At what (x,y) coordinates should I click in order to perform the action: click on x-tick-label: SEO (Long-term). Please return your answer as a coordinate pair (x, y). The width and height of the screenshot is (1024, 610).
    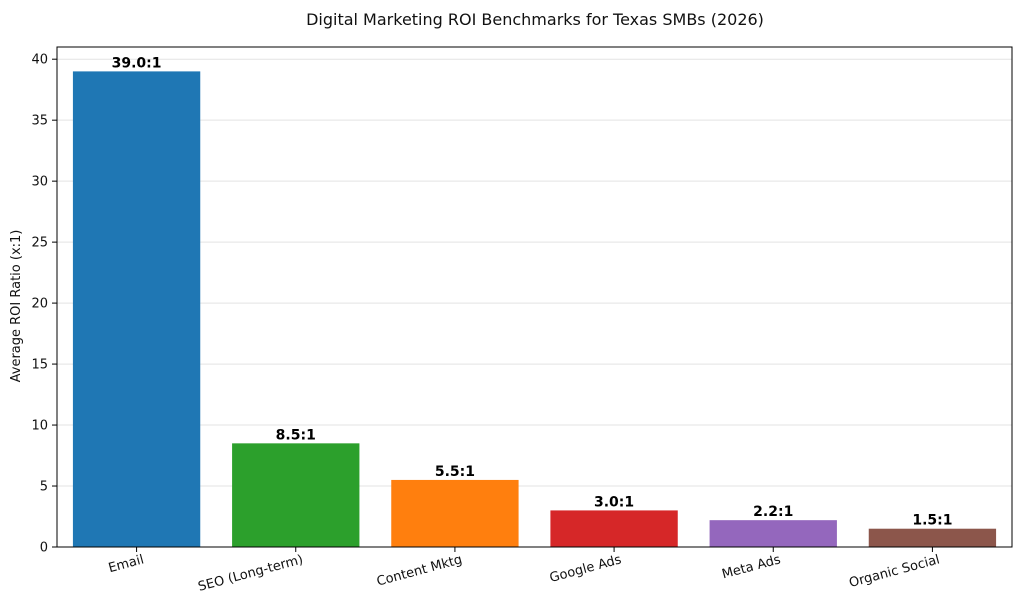
    Looking at the image, I should click on (251, 573).